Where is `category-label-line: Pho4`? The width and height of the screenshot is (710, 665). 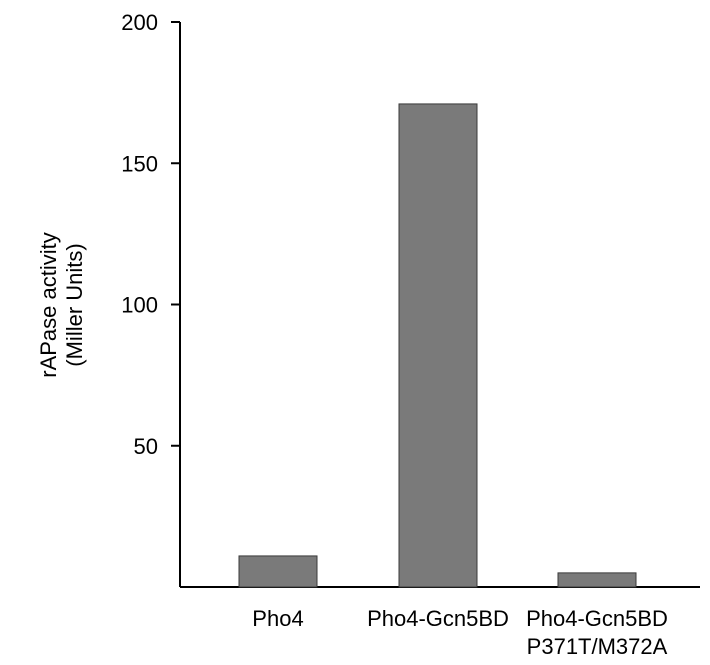 category-label-line: Pho4 is located at coordinates (277, 618).